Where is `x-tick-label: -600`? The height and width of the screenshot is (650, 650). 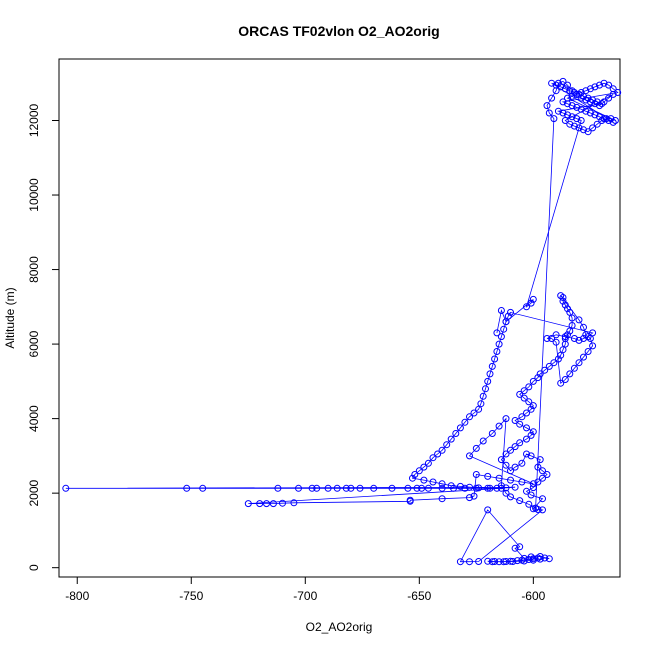
x-tick-label: -600 is located at coordinates (533, 596).